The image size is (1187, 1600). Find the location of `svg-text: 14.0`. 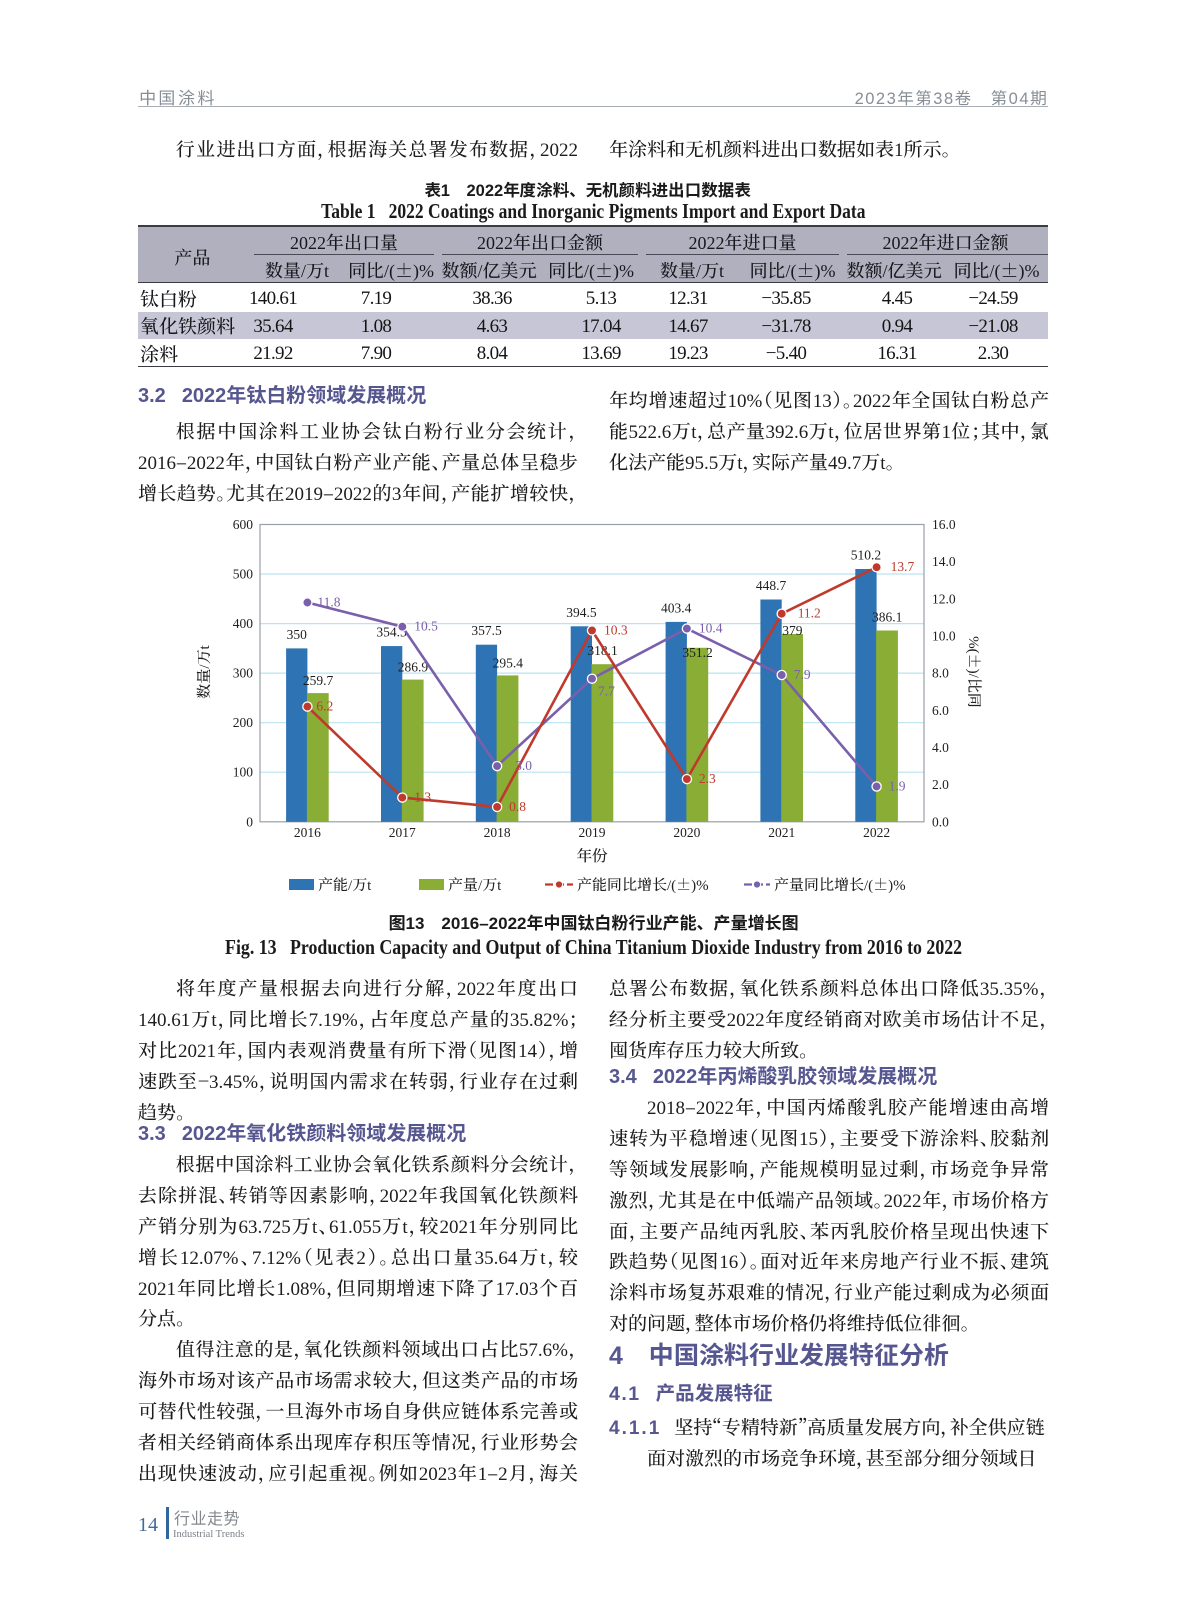

svg-text: 14.0 is located at coordinates (944, 561).